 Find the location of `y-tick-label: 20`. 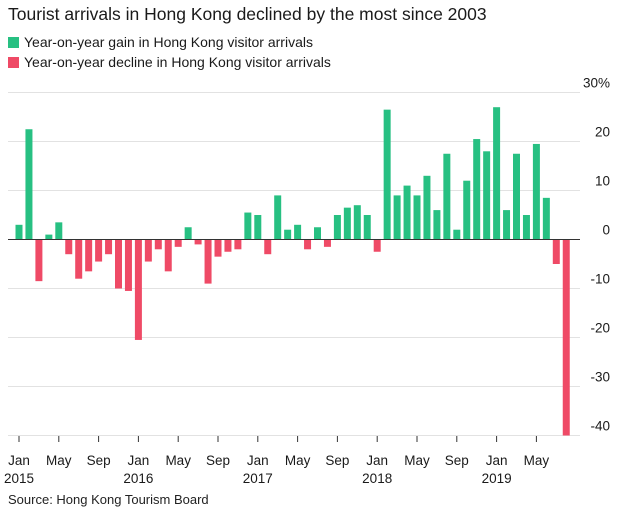

y-tick-label: 20 is located at coordinates (602, 132).